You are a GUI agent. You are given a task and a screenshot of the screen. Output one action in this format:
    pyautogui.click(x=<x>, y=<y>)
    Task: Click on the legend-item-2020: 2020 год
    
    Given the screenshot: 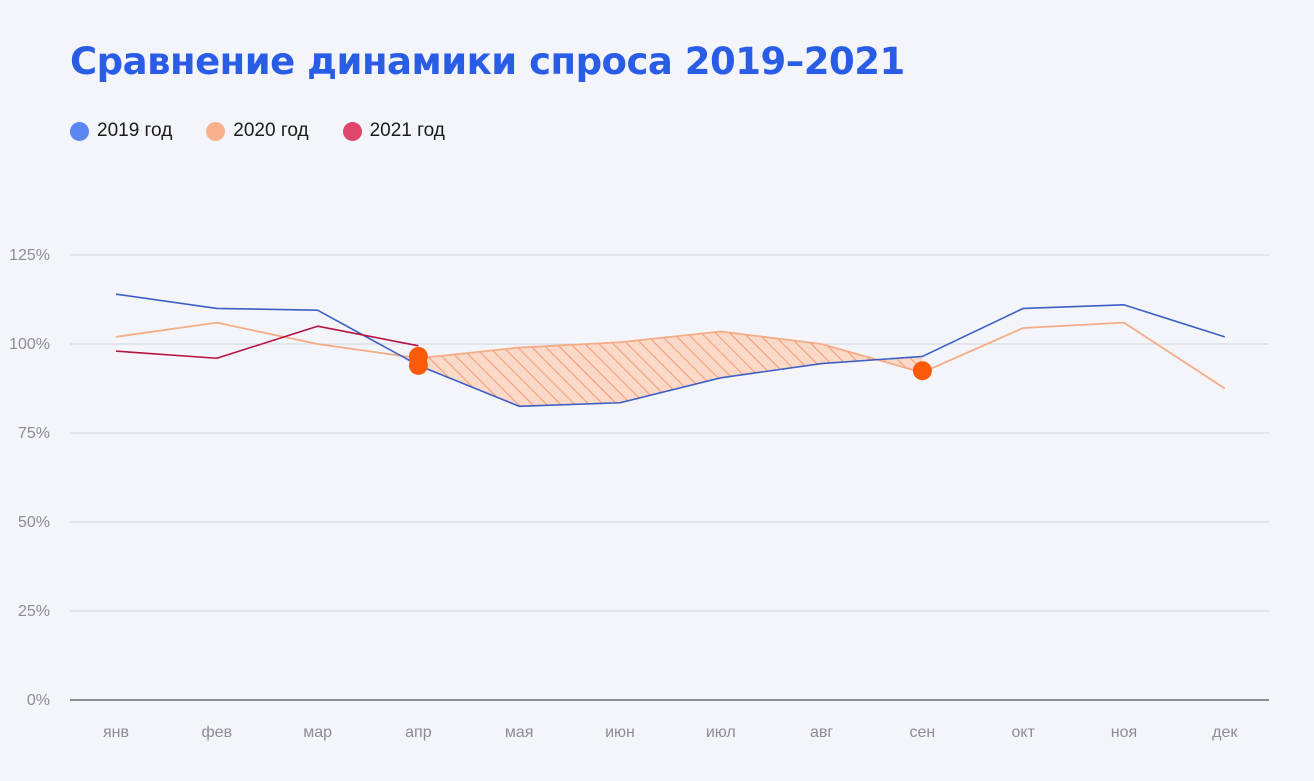 What is the action you would take?
    pyautogui.click(x=257, y=131)
    